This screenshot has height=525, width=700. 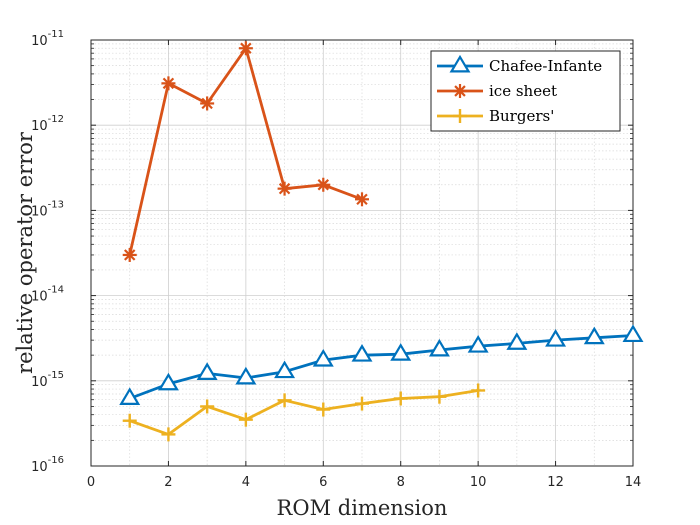 I want to click on legend-entry: Burgers', so click(x=495, y=116).